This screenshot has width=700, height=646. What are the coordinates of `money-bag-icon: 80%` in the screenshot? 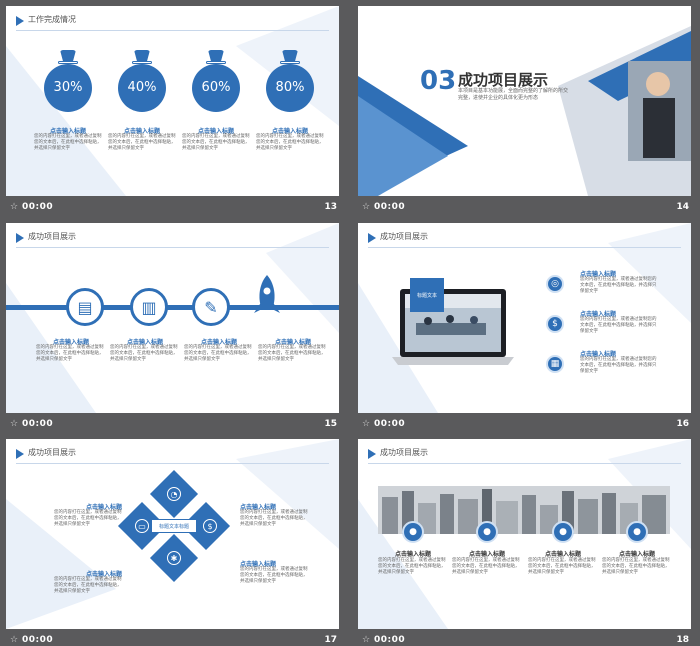 It's located at (290, 81).